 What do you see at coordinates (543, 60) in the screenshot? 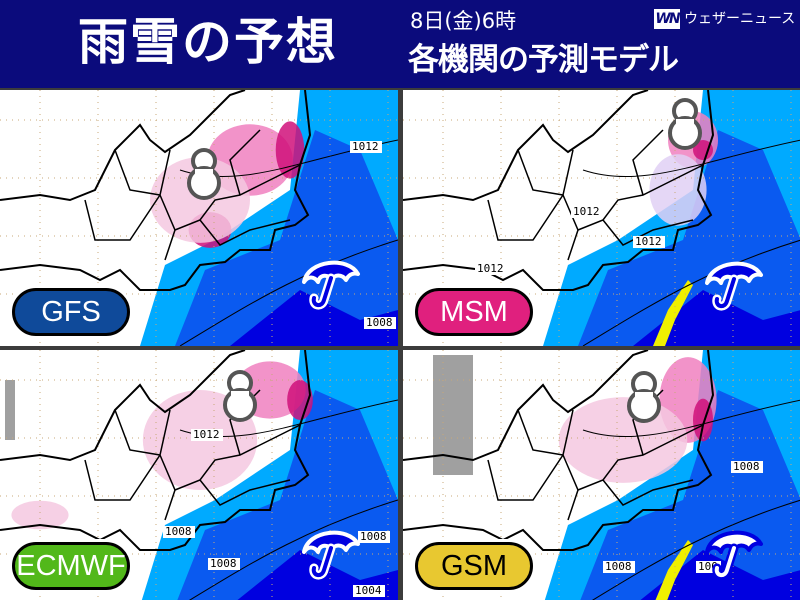
I see `subtitle: 各機関の予測モデル` at bounding box center [543, 60].